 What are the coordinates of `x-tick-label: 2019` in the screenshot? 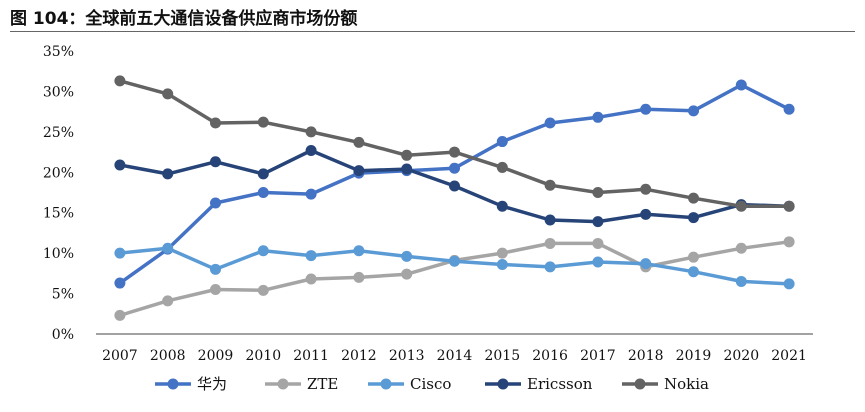 It's located at (694, 356).